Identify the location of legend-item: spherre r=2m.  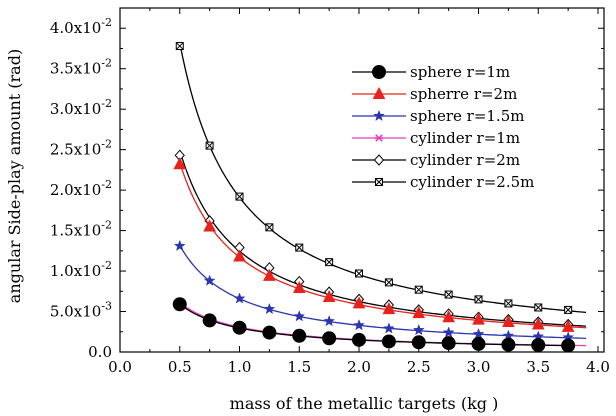
(434, 94).